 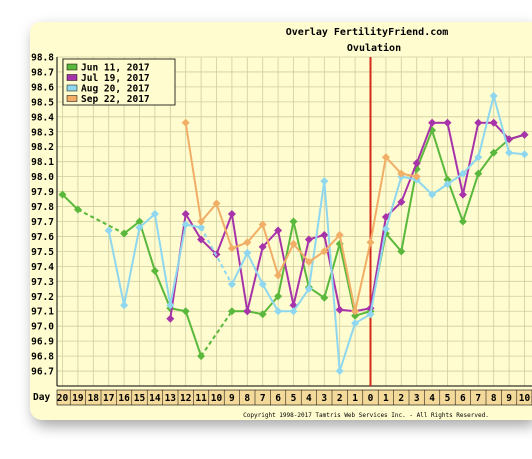 What do you see at coordinates (42, 72) in the screenshot?
I see `y-tick-label: 98.7` at bounding box center [42, 72].